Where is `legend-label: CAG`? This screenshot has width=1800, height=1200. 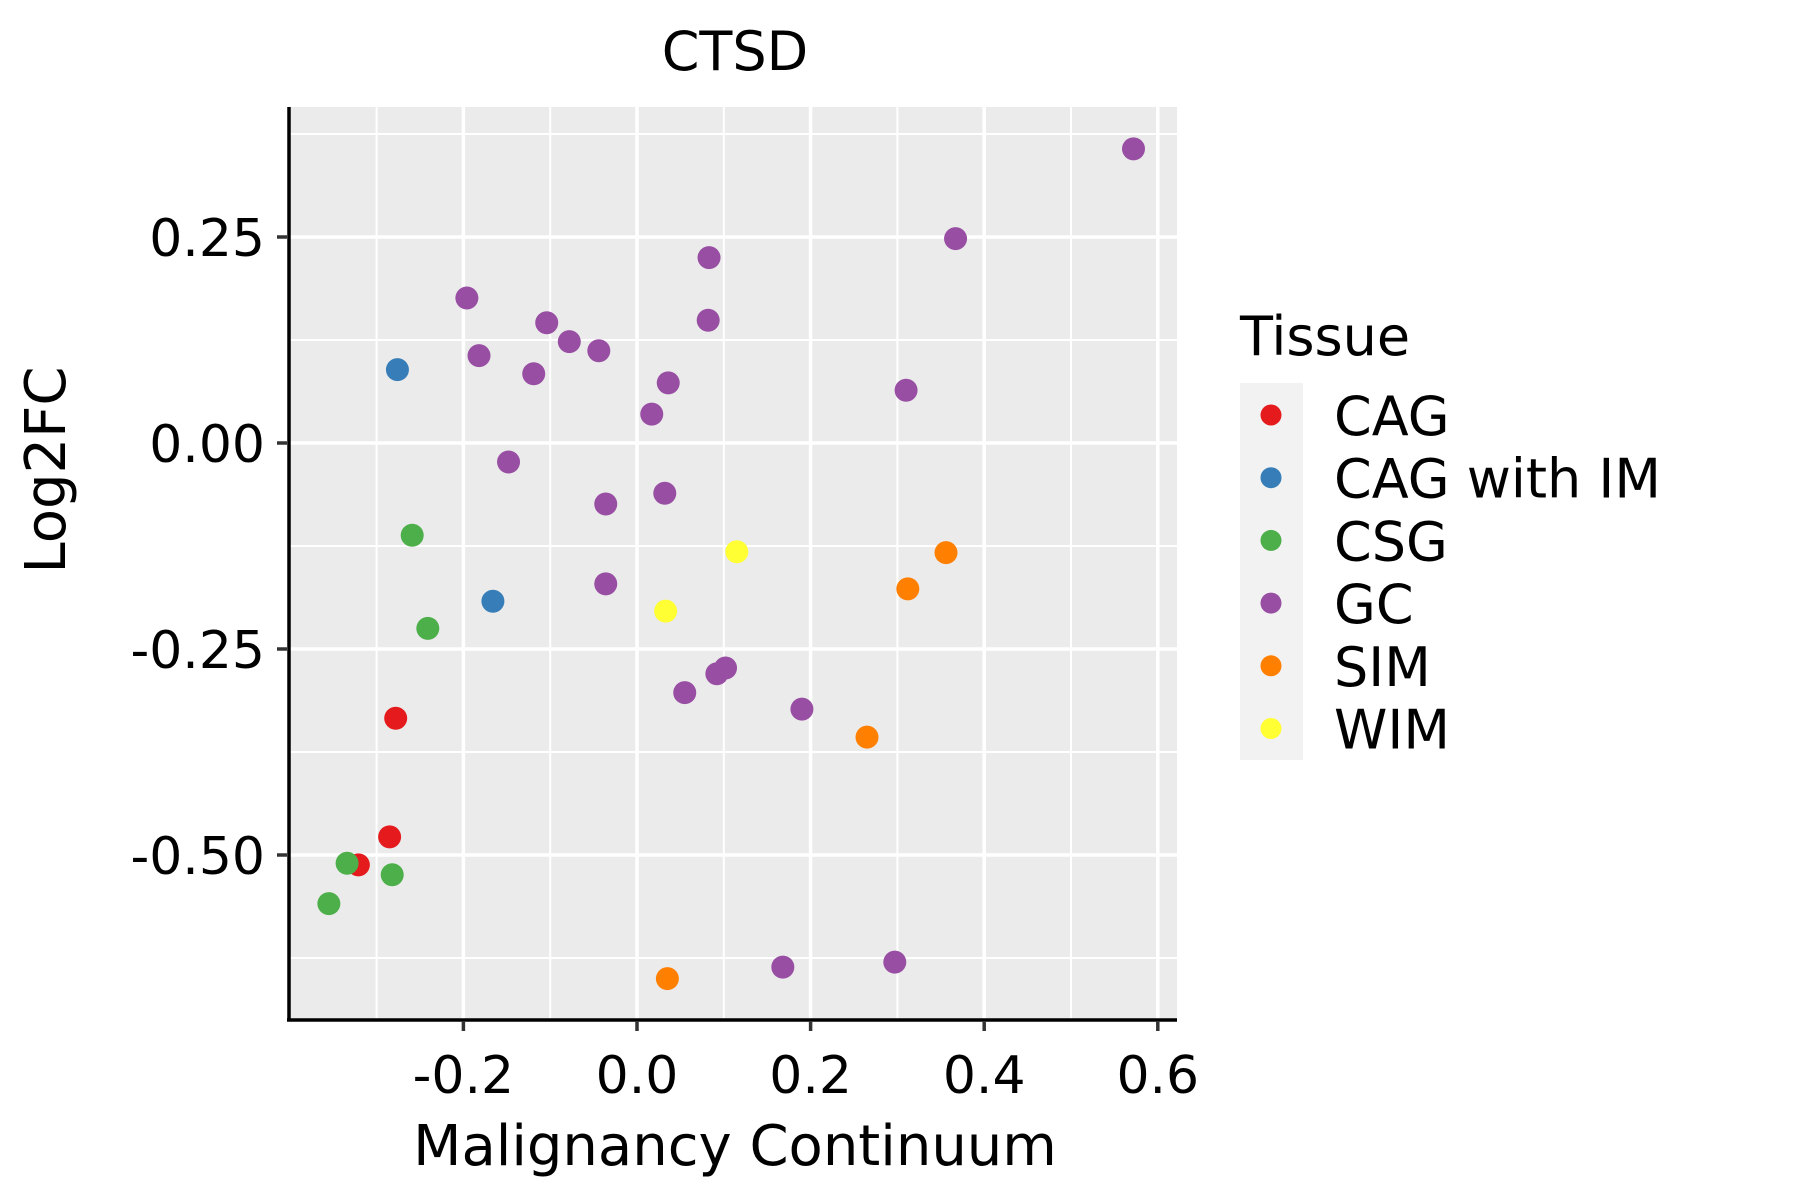 legend-label: CAG is located at coordinates (1392, 416).